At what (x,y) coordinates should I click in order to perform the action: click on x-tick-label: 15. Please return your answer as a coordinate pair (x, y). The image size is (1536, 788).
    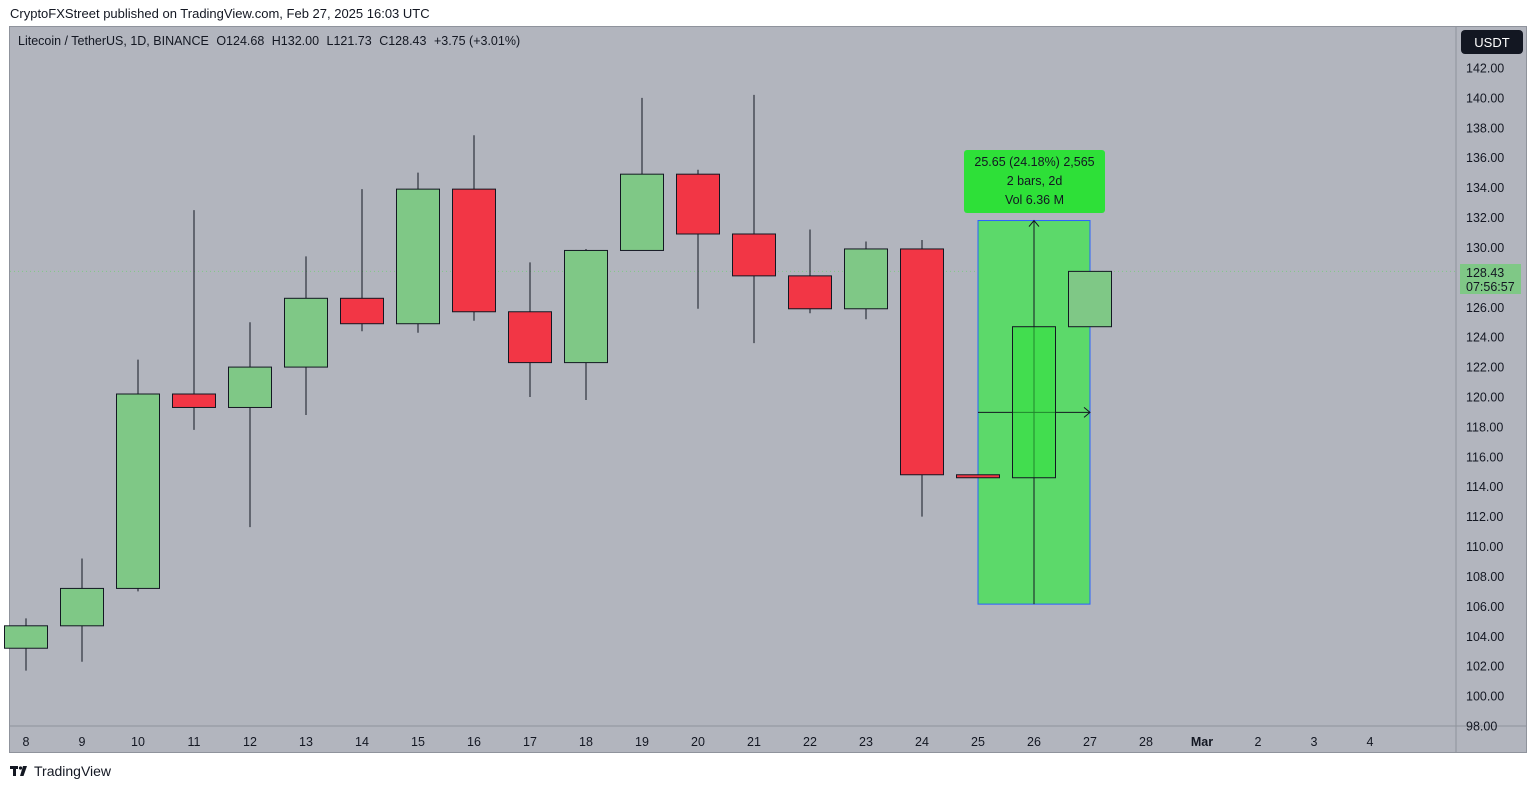
    Looking at the image, I should click on (418, 742).